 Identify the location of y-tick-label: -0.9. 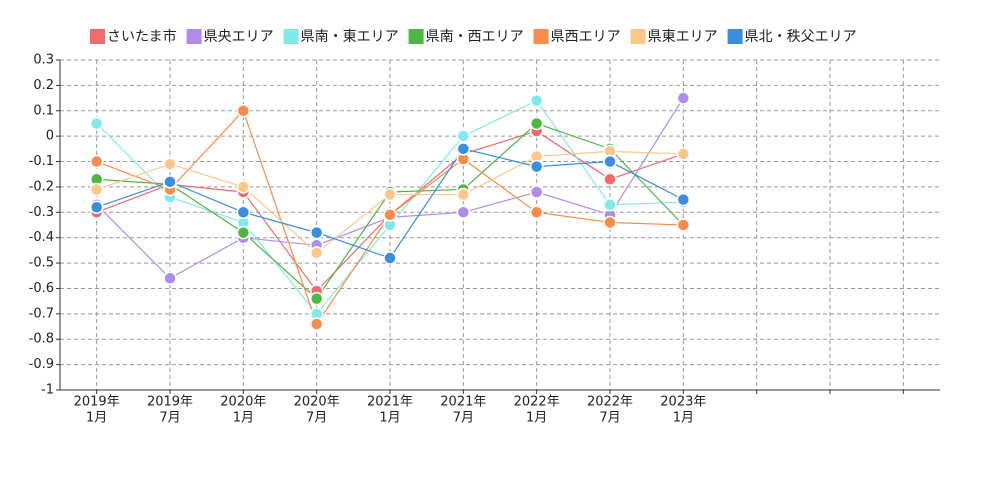
(41, 364).